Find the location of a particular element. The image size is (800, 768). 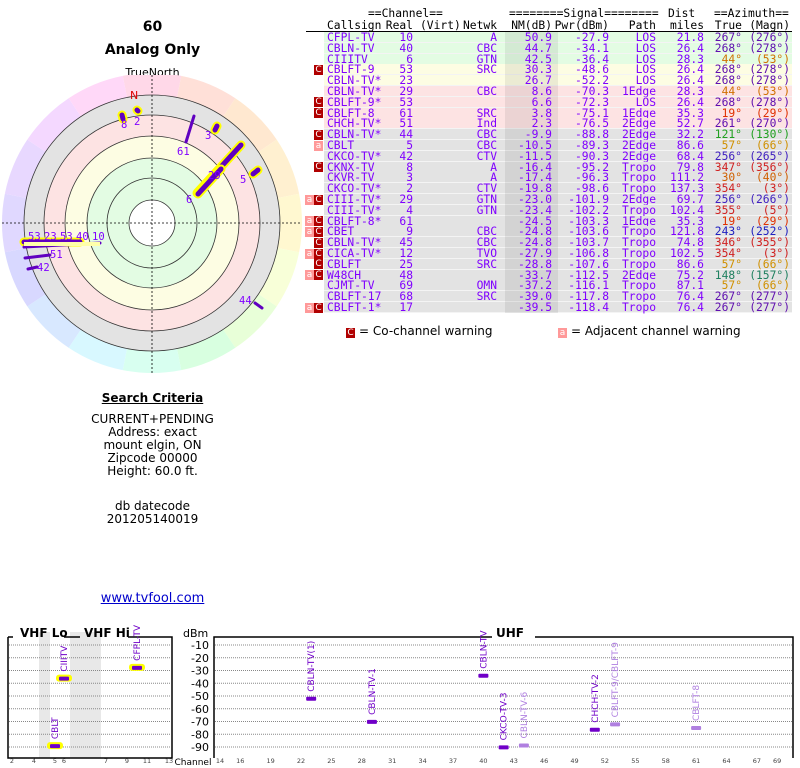

callsign: CFPL-TV is located at coordinates (351, 37).